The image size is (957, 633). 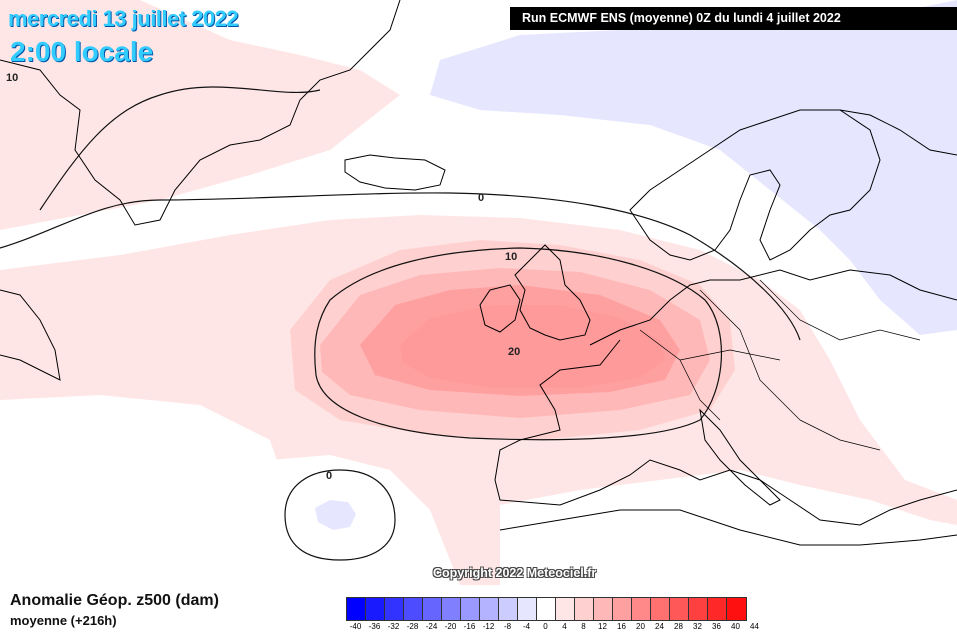 I want to click on forecast-date: mercredi 13 juillet 2022, so click(x=123, y=18).